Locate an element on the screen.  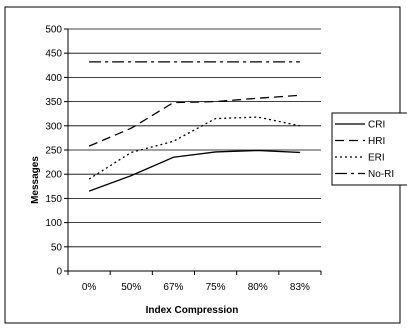
x-tick-label: 83% is located at coordinates (300, 287).